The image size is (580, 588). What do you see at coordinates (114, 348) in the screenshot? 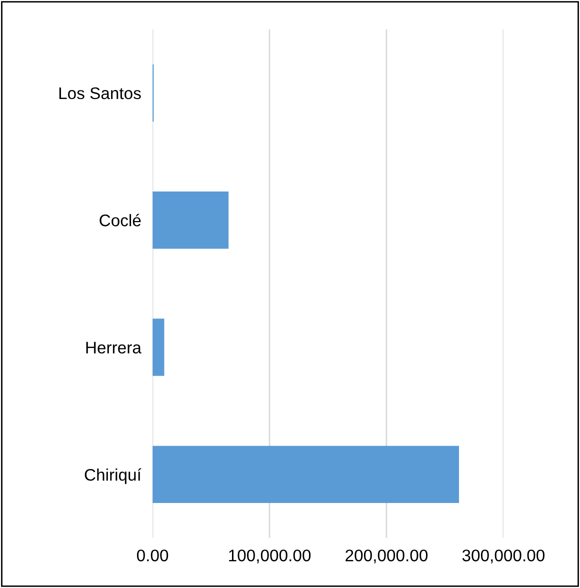
I see `y-tick-label: Herrera` at bounding box center [114, 348].